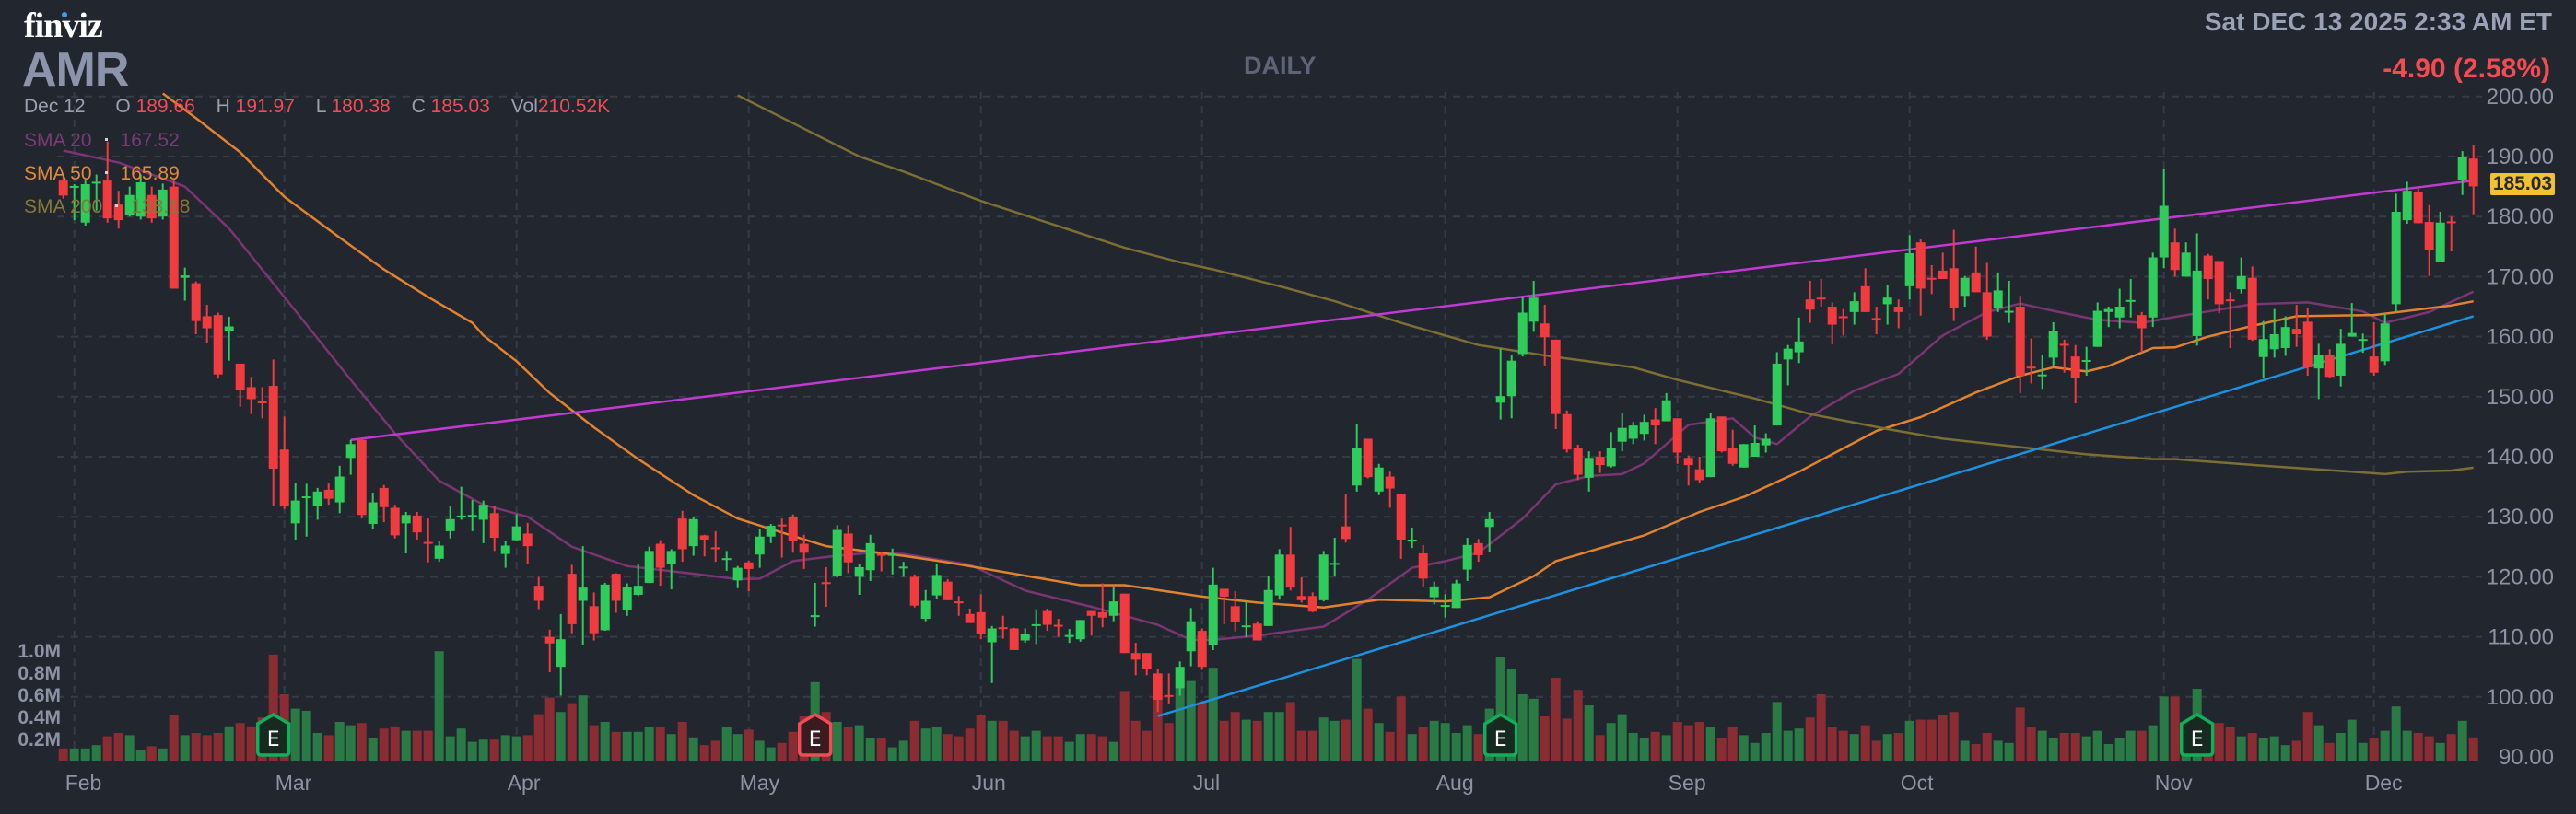  Describe the element at coordinates (107, 207) in the screenshot. I see `legend-sma200: SMA 200 138.18` at that location.